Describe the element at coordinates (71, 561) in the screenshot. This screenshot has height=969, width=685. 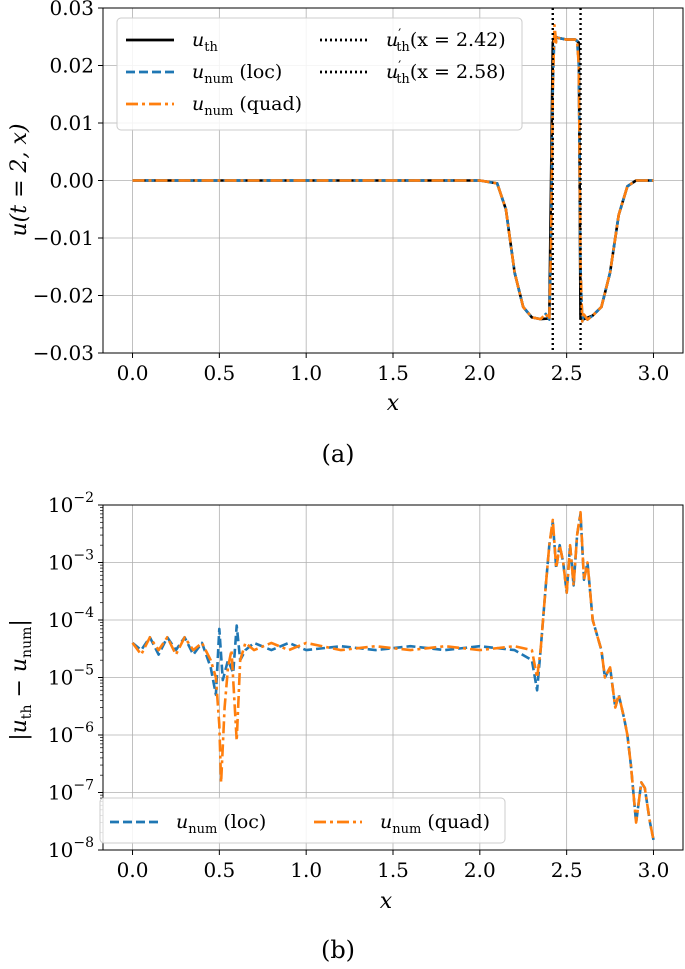
I see `y-tick-label: 10⁻³` at that location.